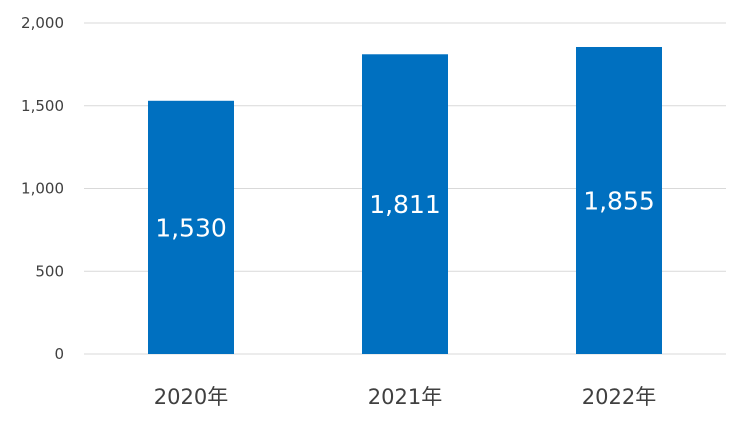 The image size is (748, 433). Describe the element at coordinates (42, 106) in the screenshot. I see `y-tick-label: 1,500` at that location.